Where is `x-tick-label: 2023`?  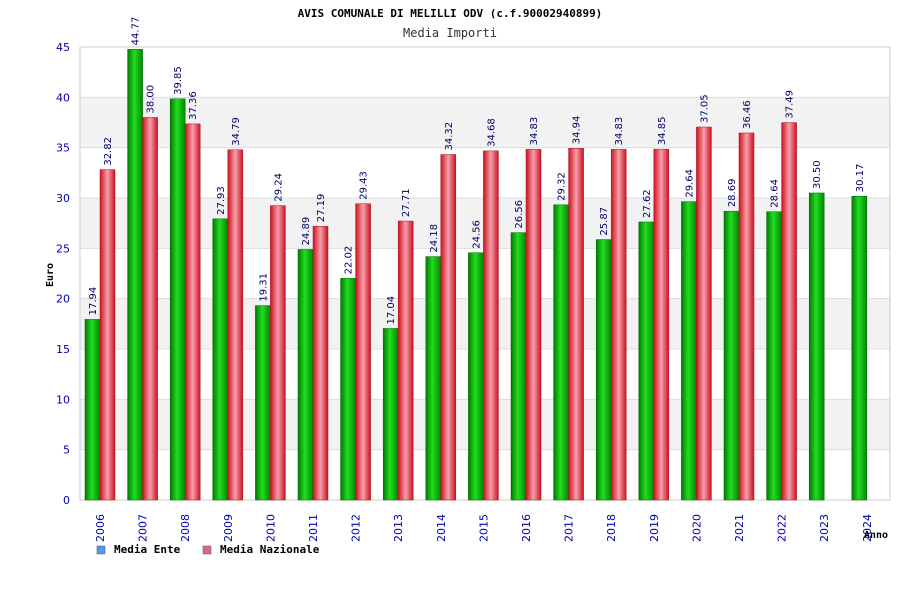 x-tick-label: 2023 is located at coordinates (824, 528).